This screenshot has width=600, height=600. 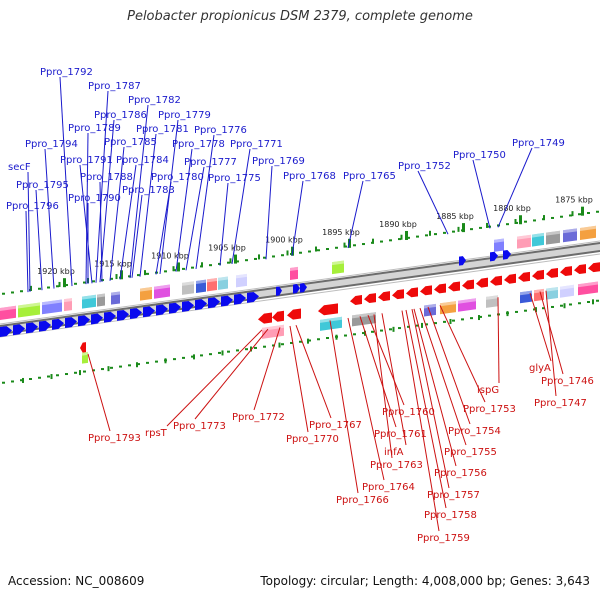 I want to click on gene-label-forward: Ppro_1775, so click(x=234, y=178).